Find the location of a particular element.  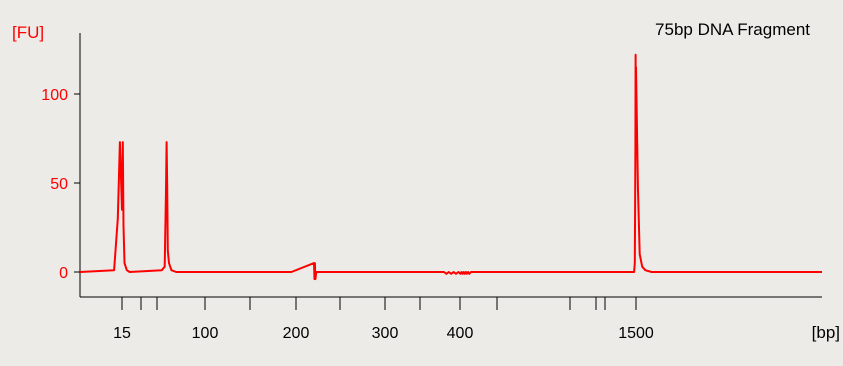

y-axis-label: [FU] is located at coordinates (28, 32).